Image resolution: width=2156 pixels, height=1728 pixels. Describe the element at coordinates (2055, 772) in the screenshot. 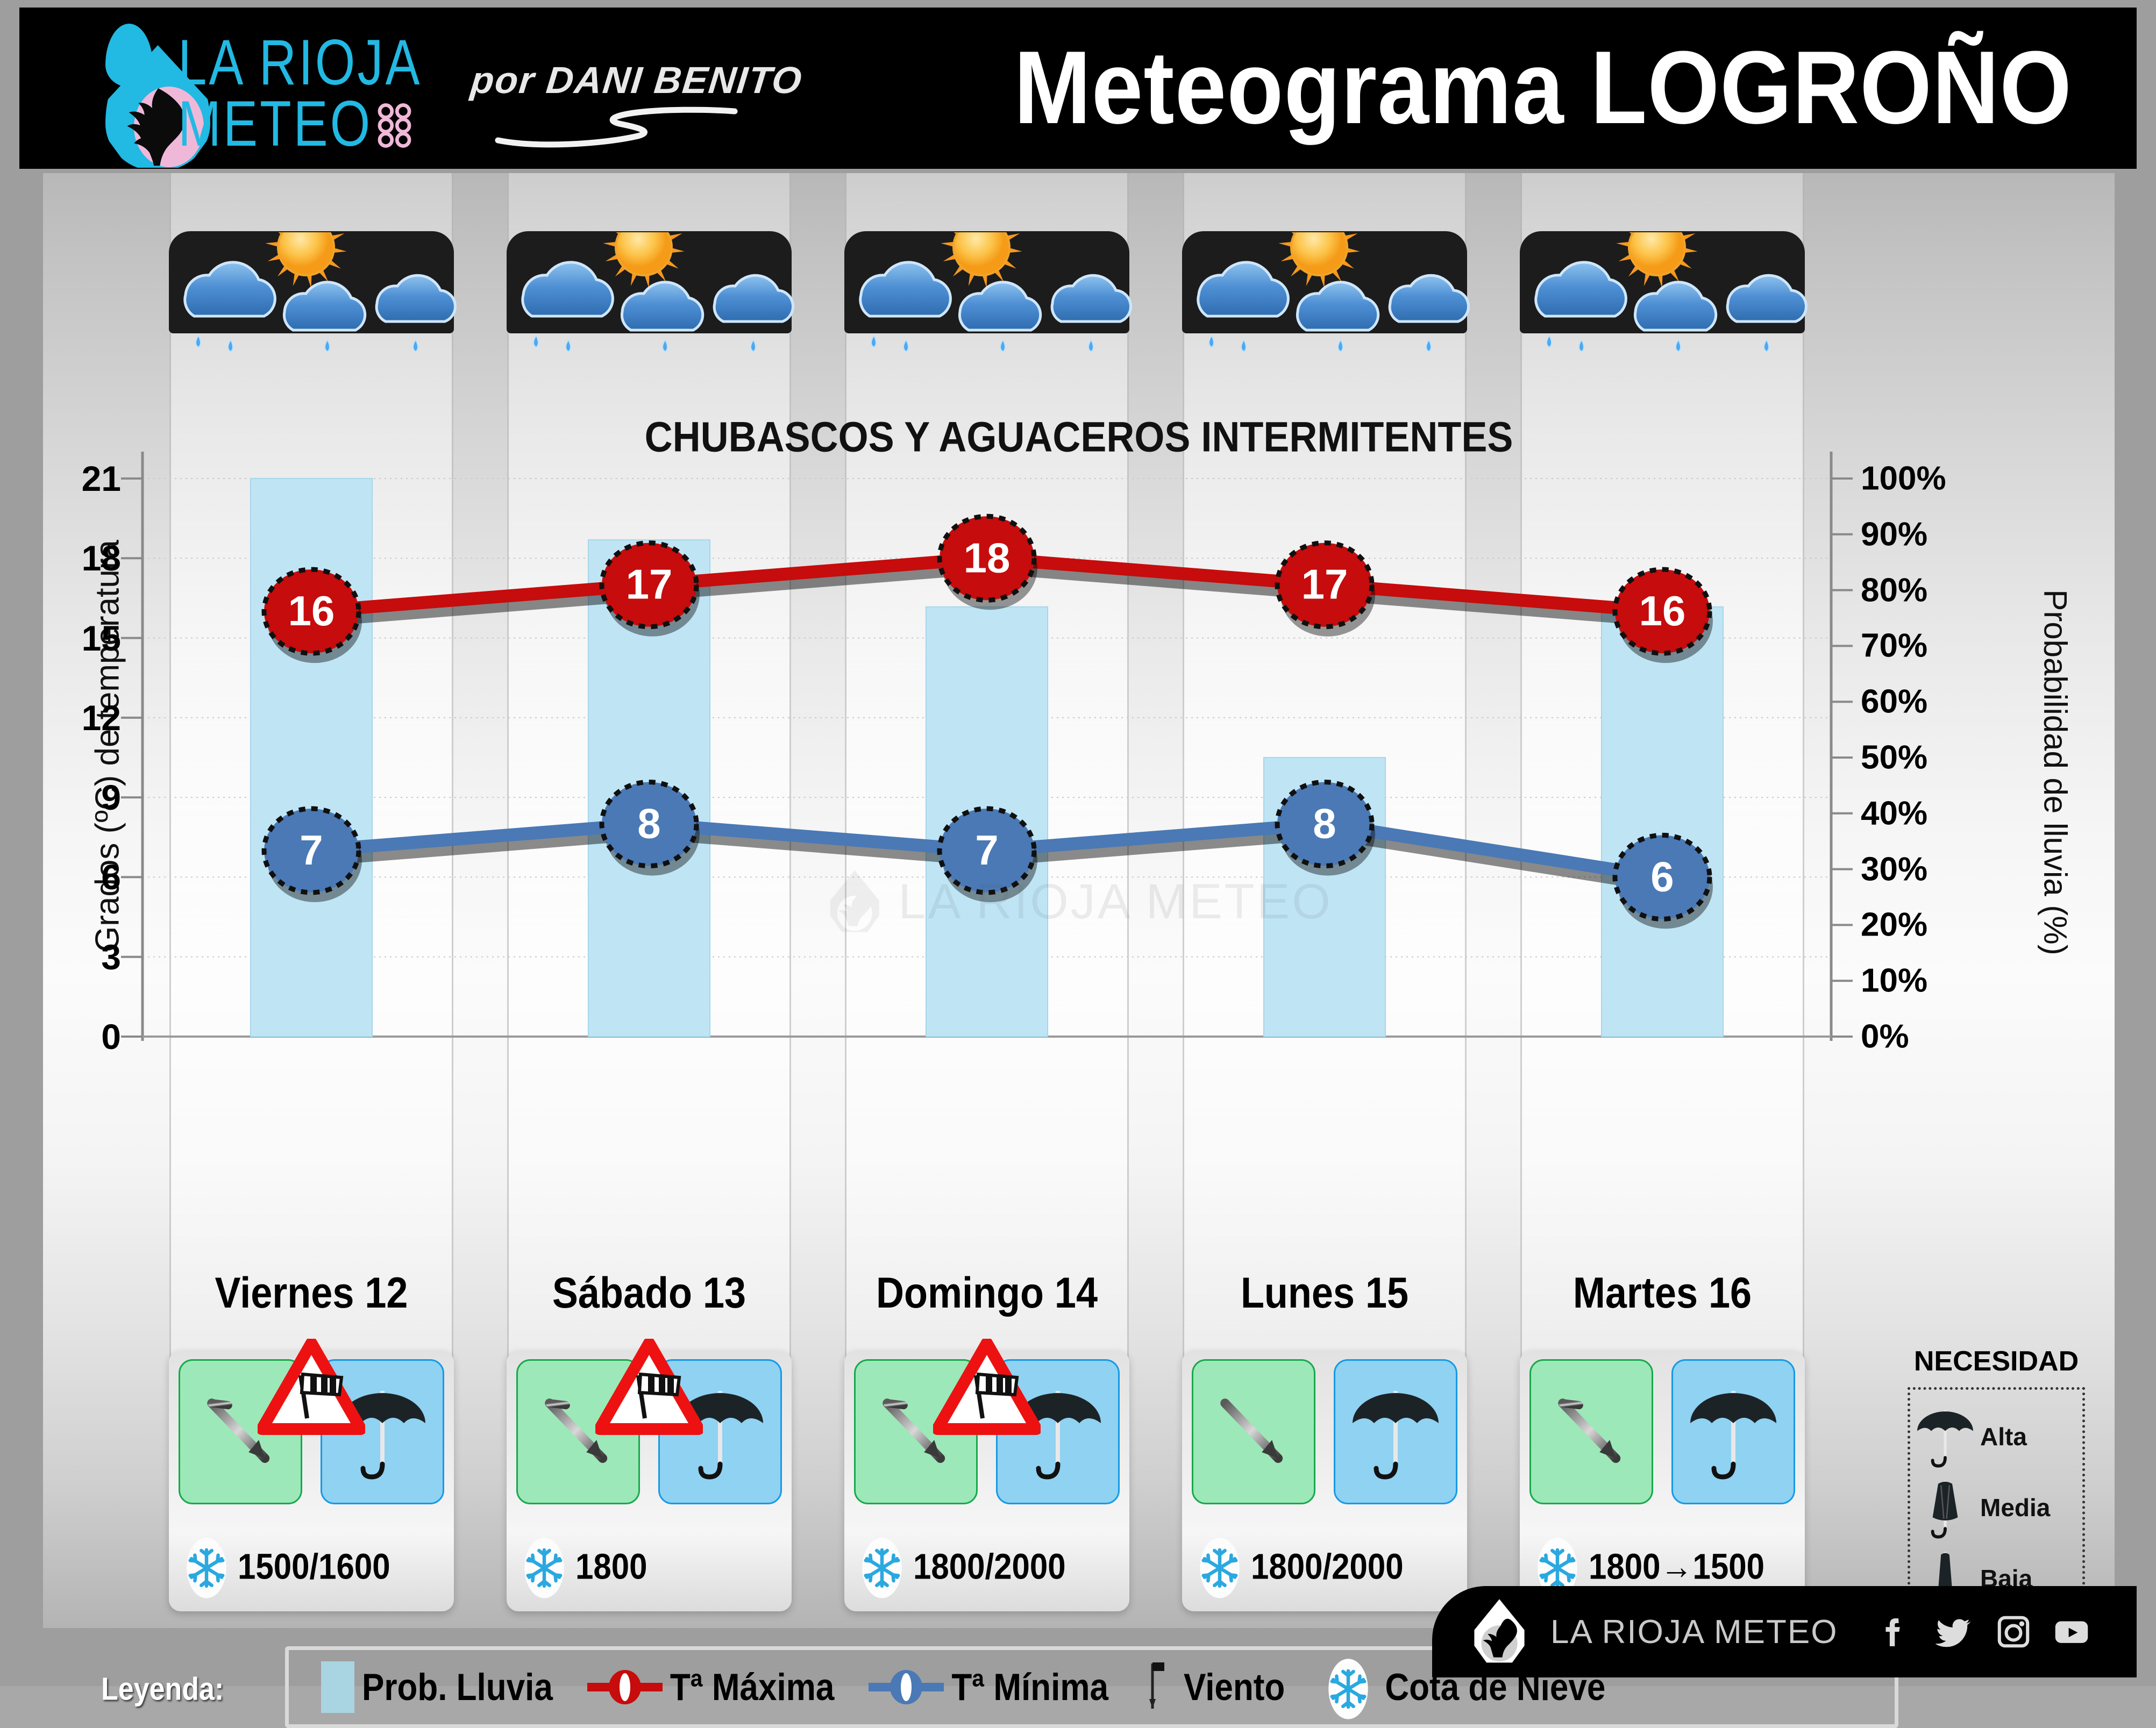

I see `y-axis-right-title: Probabilidad de lluvia (%)` at that location.